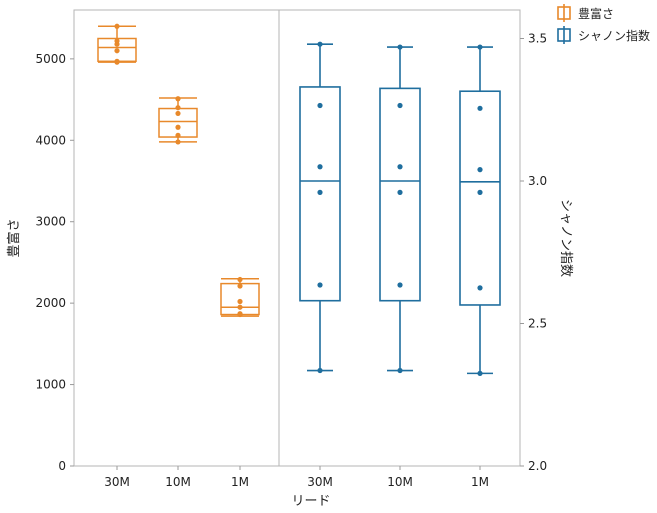  What do you see at coordinates (537, 181) in the screenshot?
I see `right-tick-label: 3.0` at bounding box center [537, 181].